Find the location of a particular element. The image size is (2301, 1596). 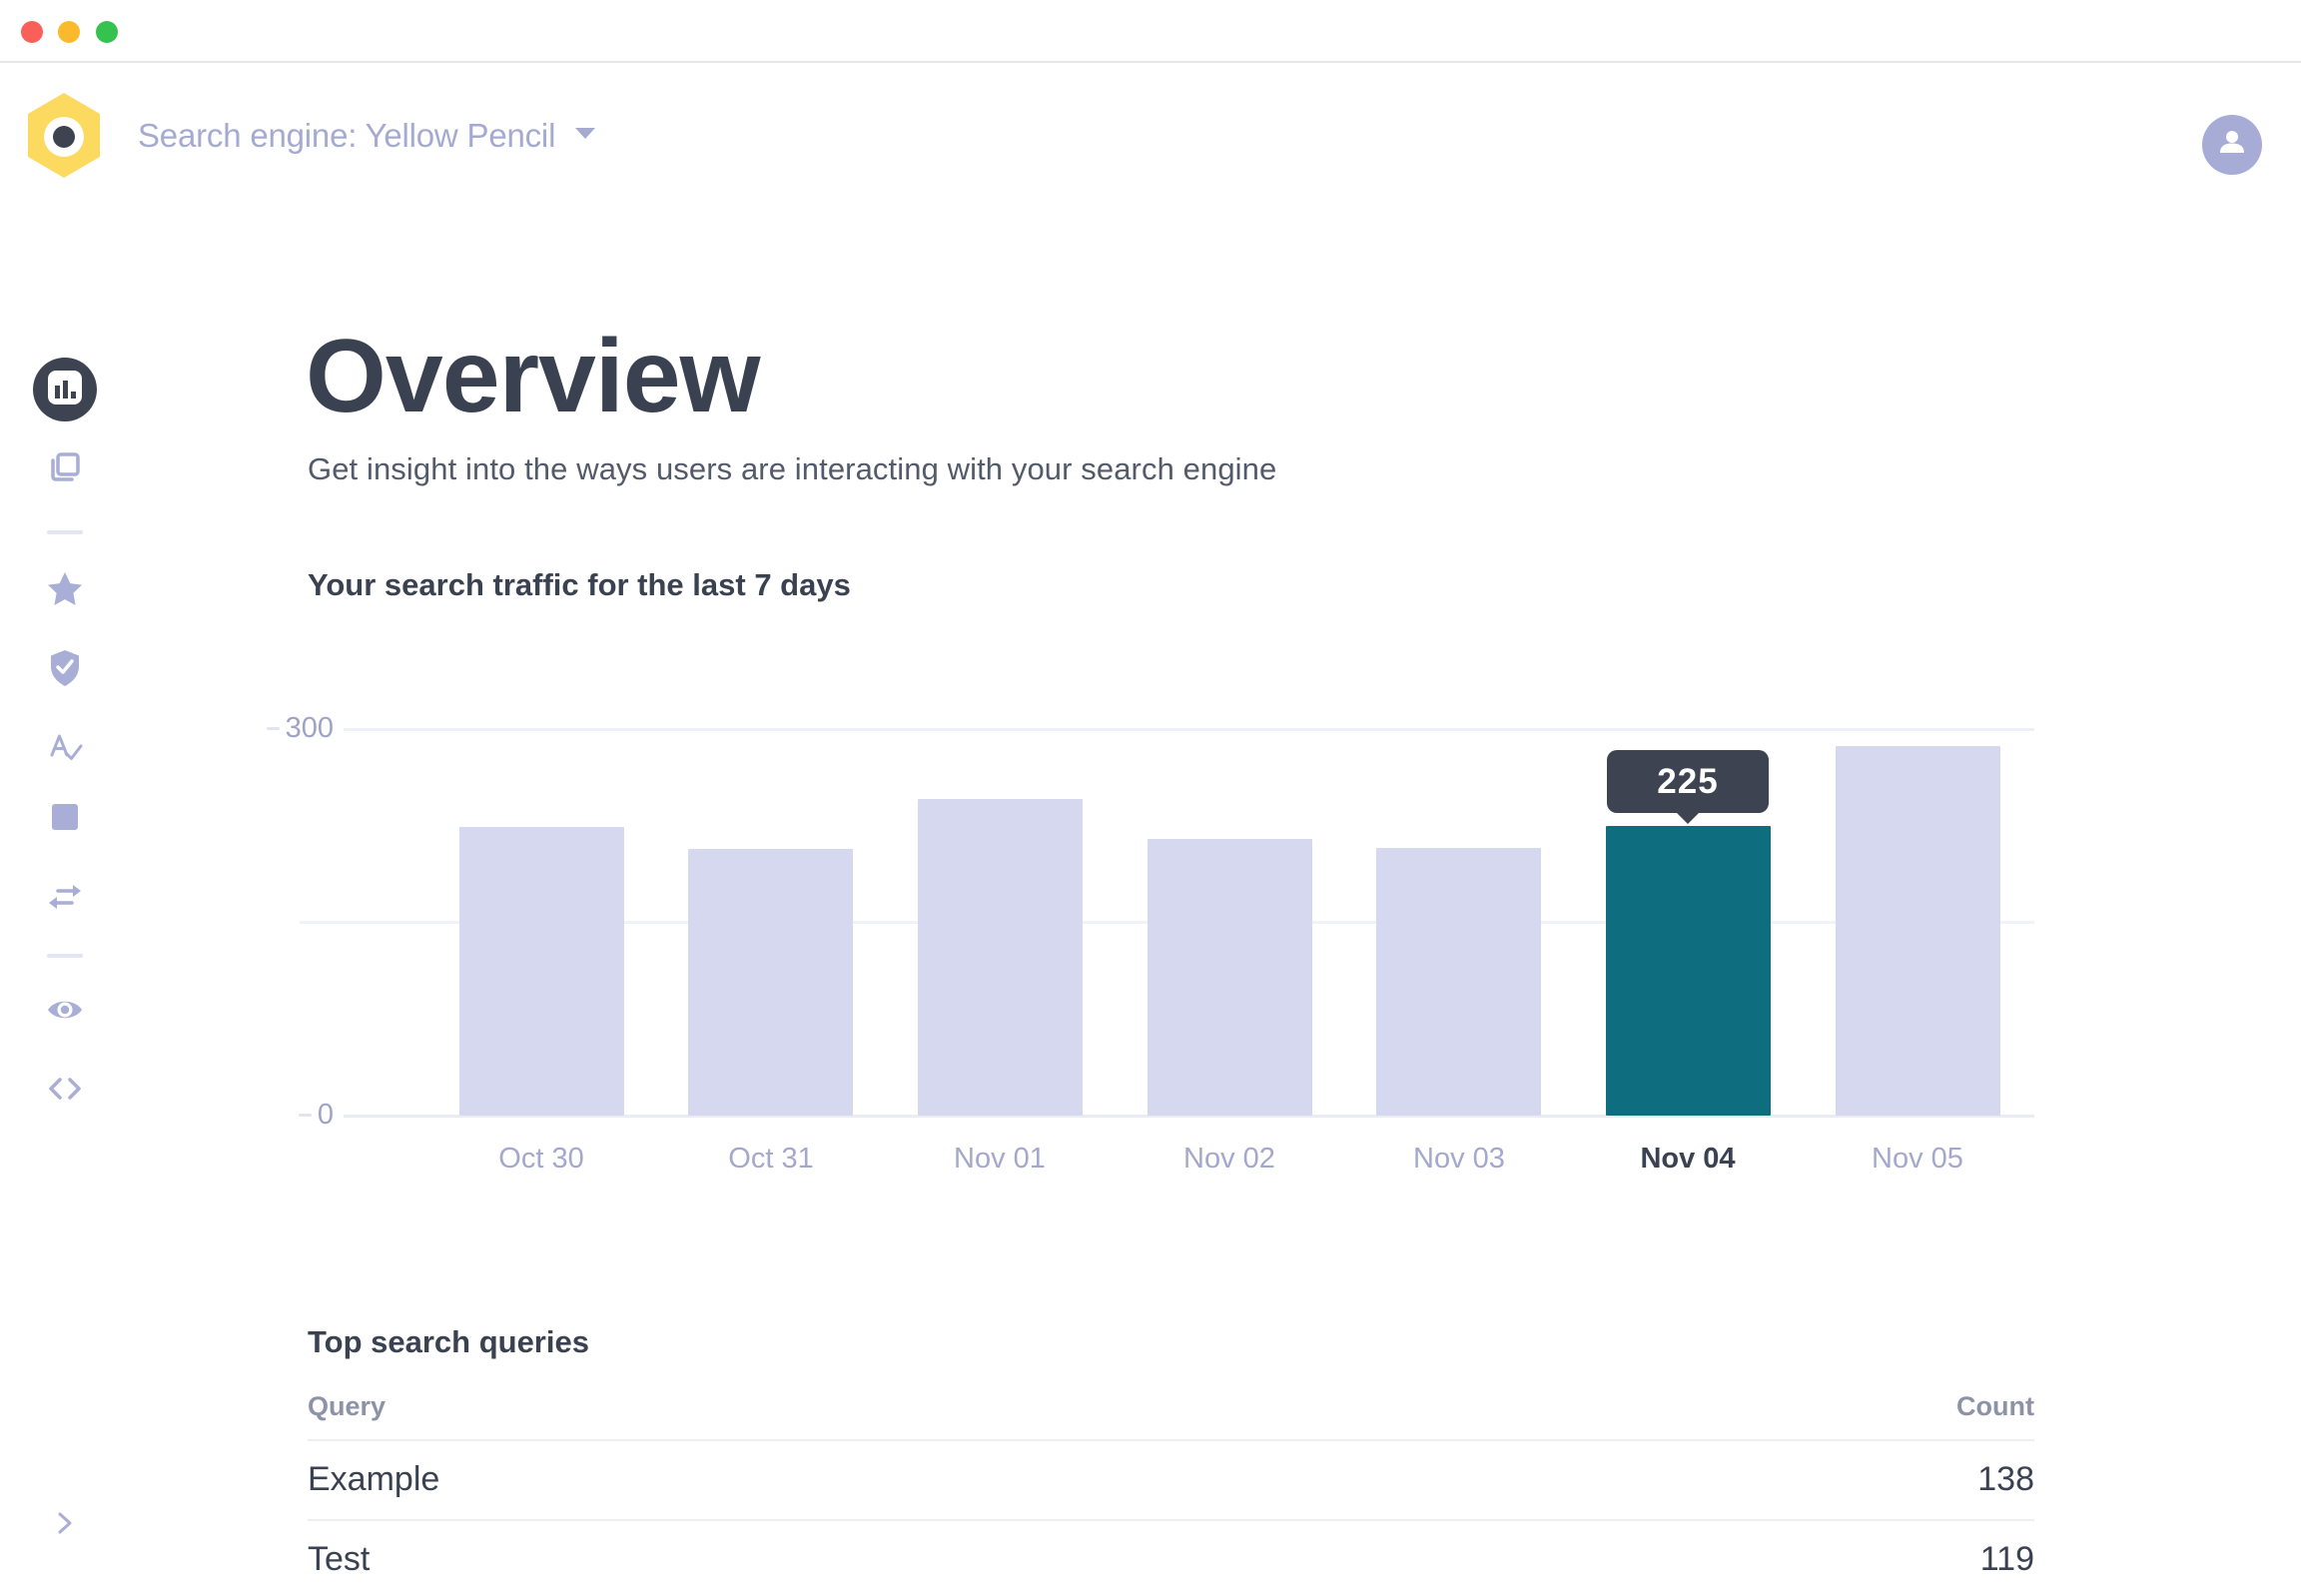

chevron-right-icon is located at coordinates (65, 1525).